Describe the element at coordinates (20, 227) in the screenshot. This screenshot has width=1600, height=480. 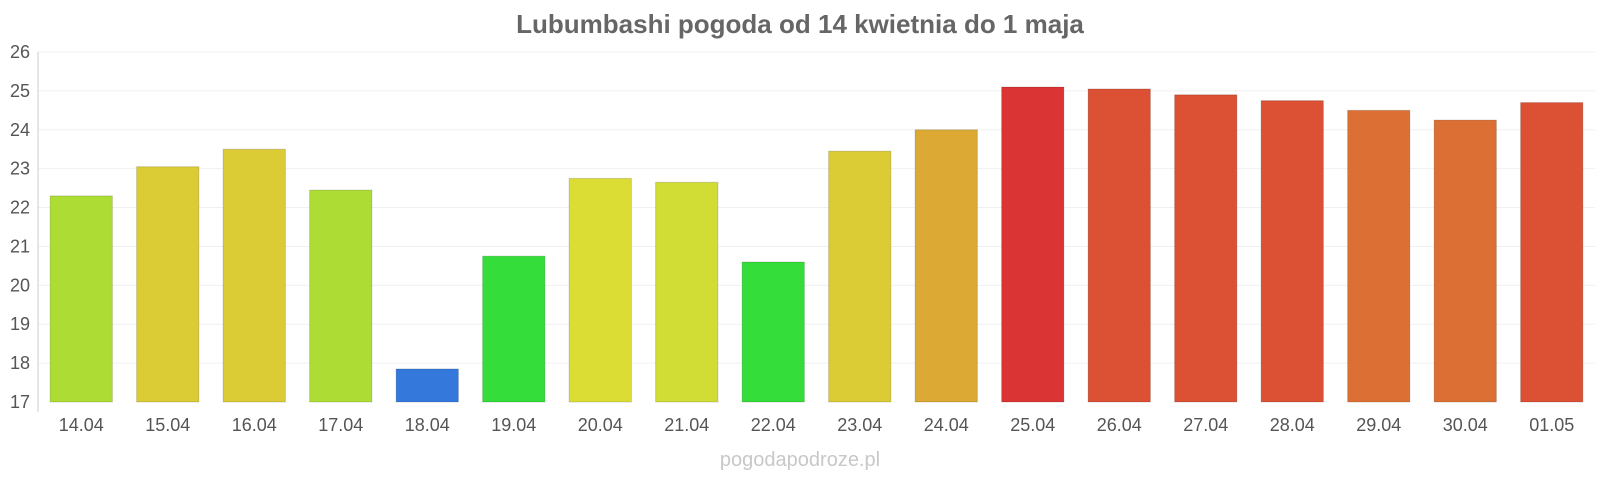
I see `y-axis-ticks: 17 18 19 20 21 22 23 24 25 26` at that location.